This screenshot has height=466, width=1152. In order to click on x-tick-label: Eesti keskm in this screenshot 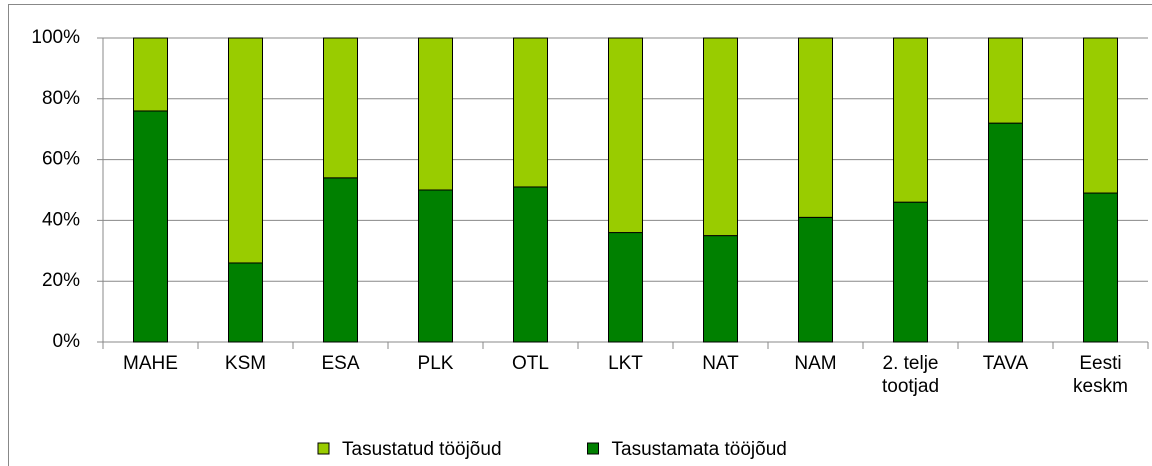, I will do `click(1100, 375)`.